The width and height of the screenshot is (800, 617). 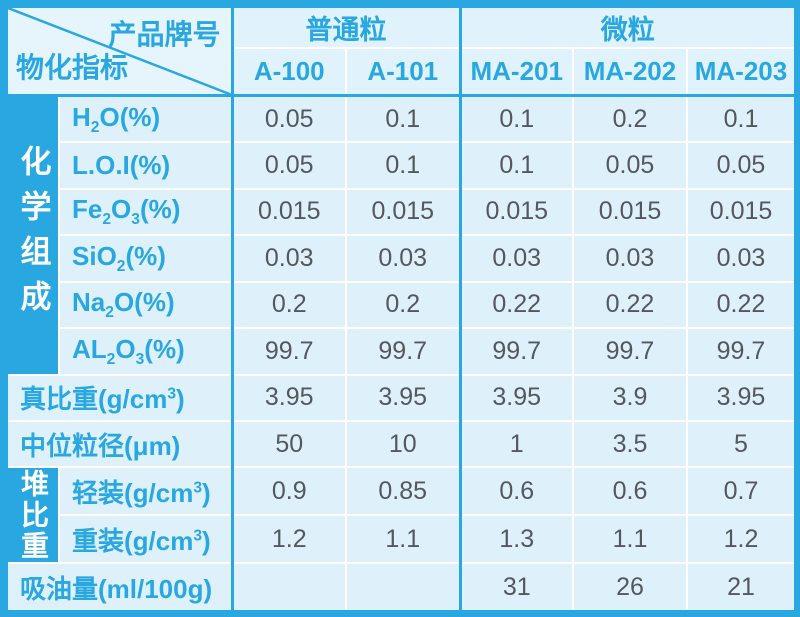 What do you see at coordinates (145, 305) in the screenshot?
I see `row-label-na2o: Na2O(%)` at bounding box center [145, 305].